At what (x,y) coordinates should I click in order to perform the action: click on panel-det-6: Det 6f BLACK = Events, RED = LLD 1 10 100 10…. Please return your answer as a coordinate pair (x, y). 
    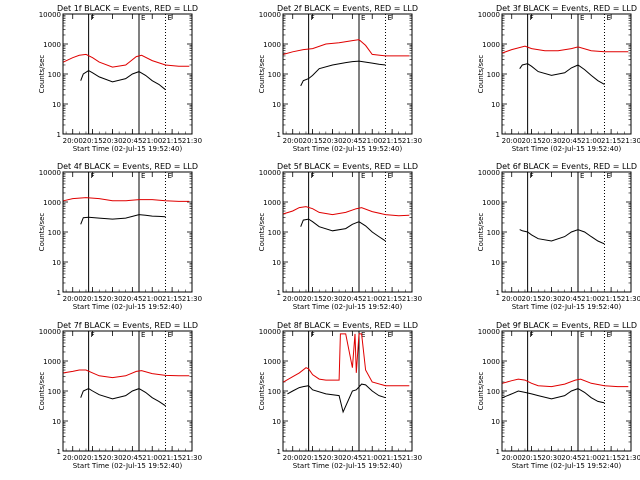
    Looking at the image, I should click on (558, 236).